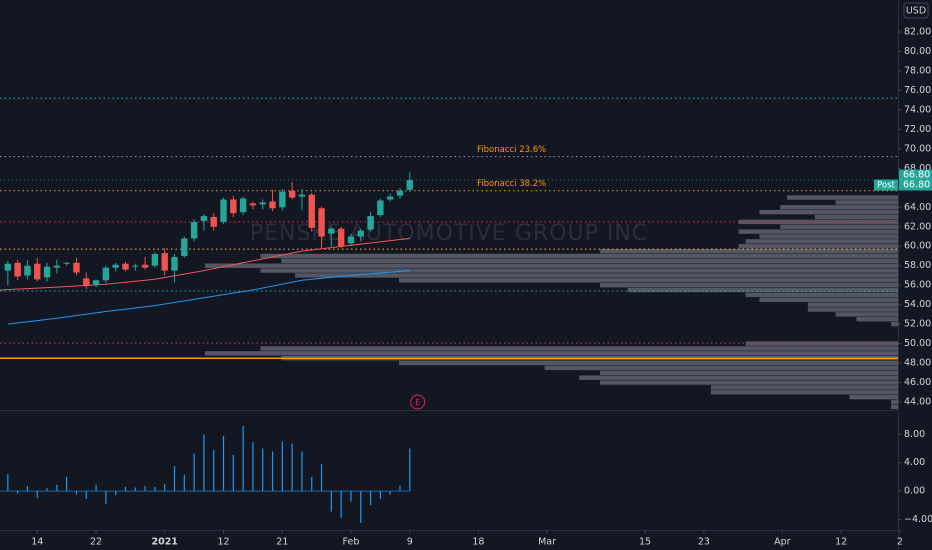 The image size is (932, 550). I want to click on x-tick-label: 18, so click(478, 542).